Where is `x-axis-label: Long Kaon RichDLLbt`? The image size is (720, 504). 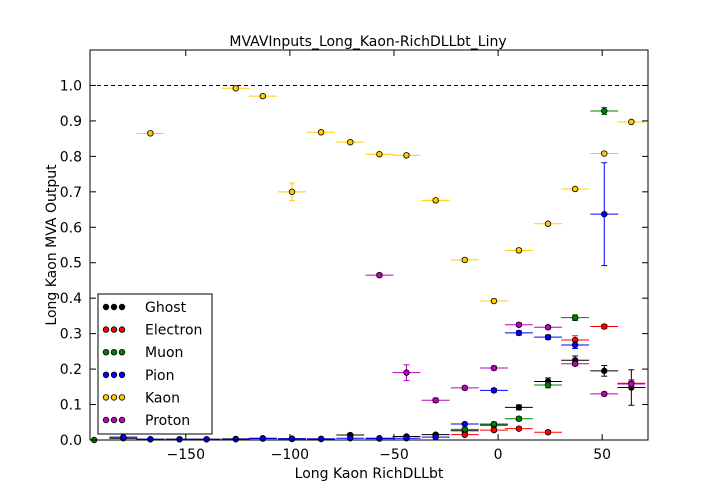 x-axis-label: Long Kaon RichDLLbt is located at coordinates (369, 474).